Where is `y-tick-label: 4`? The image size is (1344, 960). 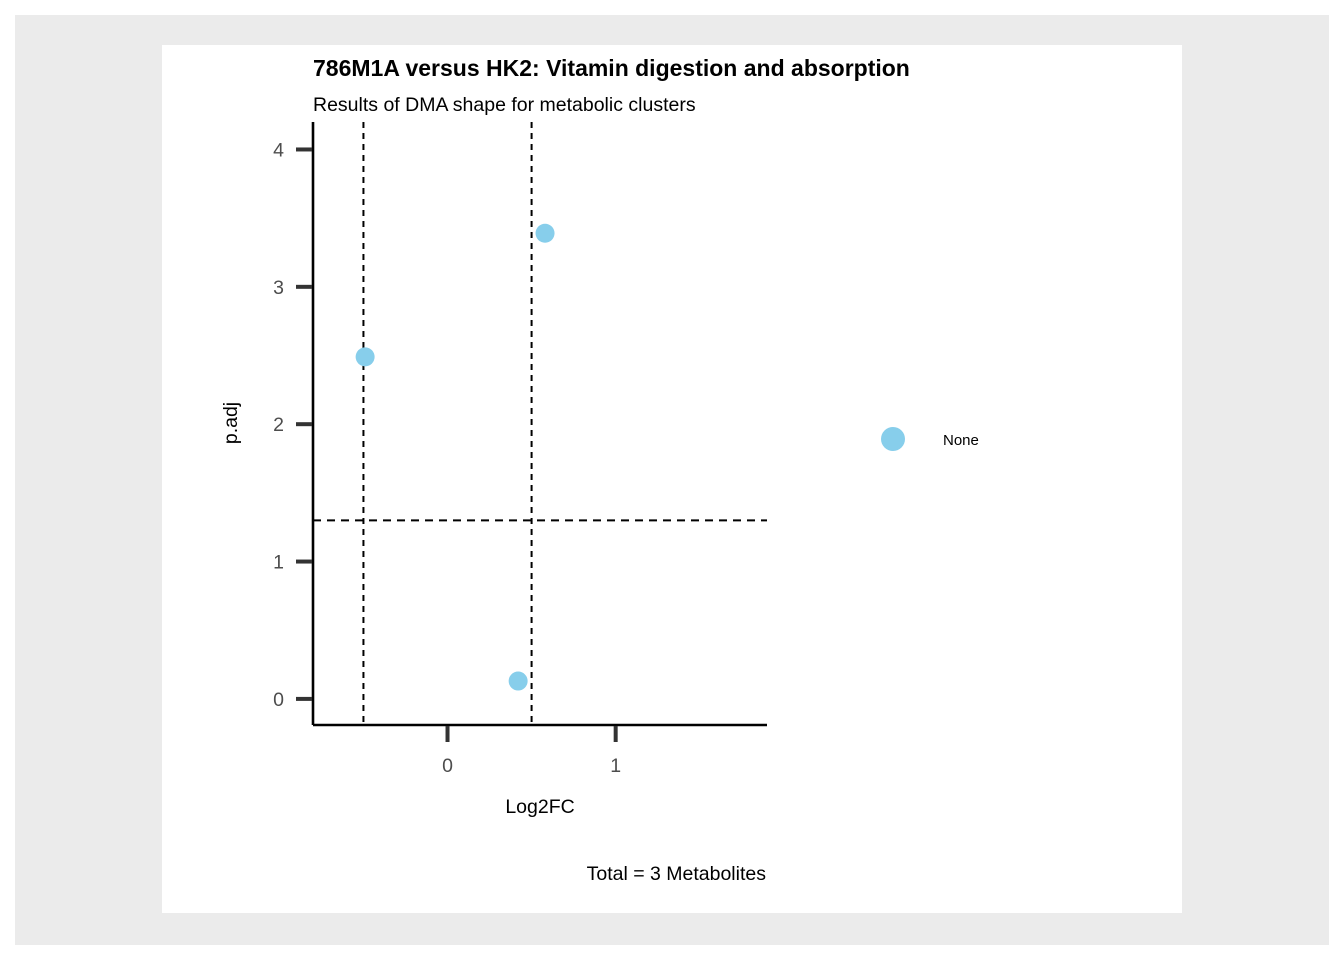
y-tick-label: 4 is located at coordinates (278, 150).